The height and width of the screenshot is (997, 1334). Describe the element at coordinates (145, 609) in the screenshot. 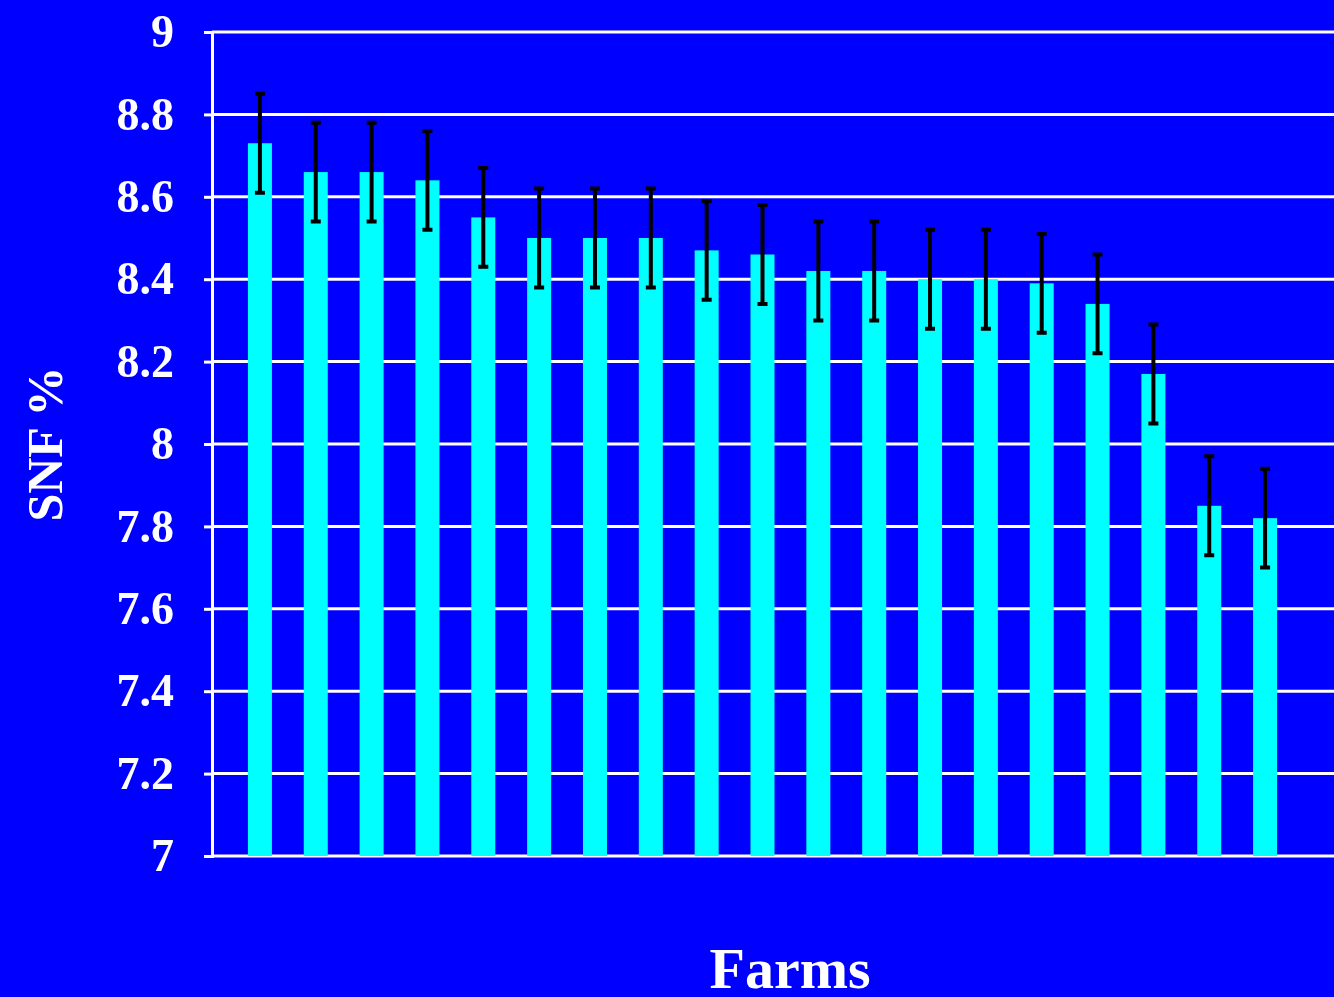

I see `y-tick-label: 7.6` at that location.